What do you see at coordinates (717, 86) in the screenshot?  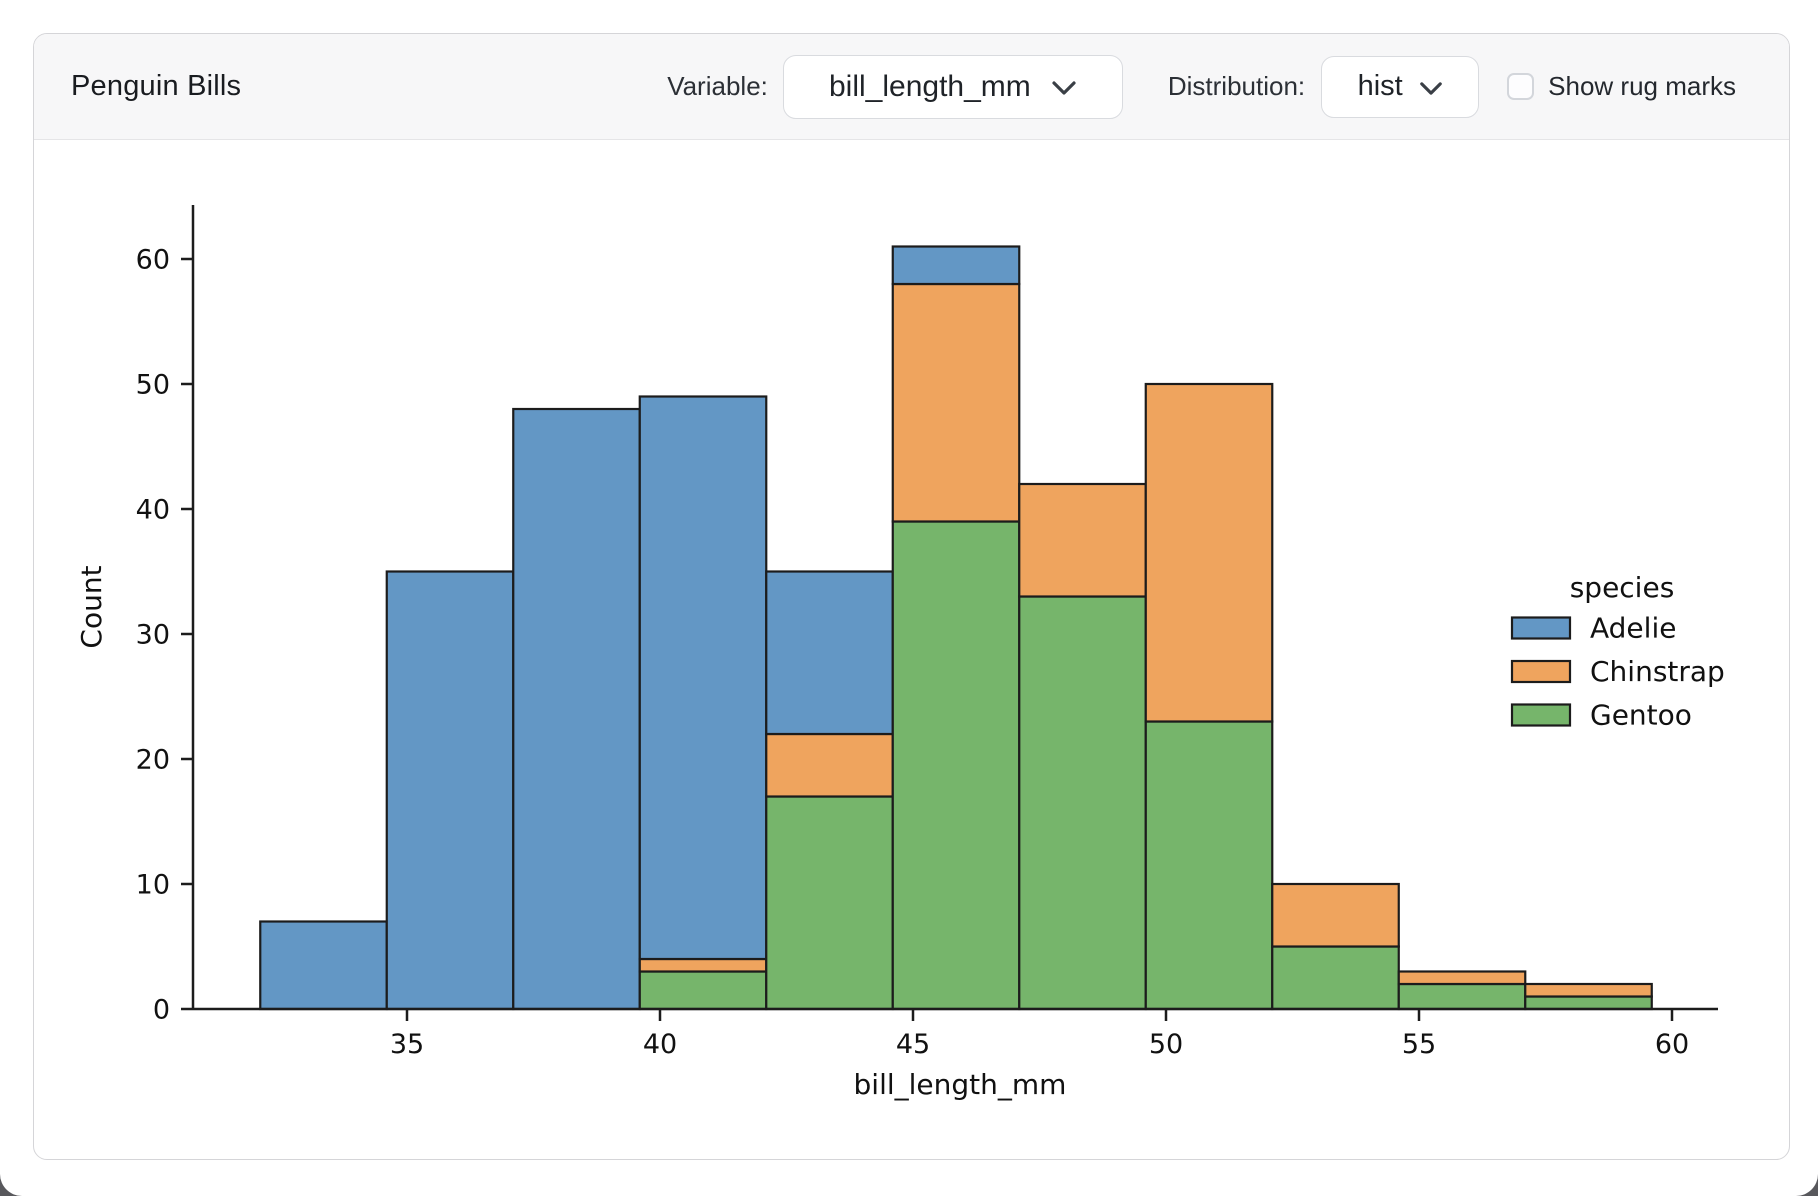 I see `variable-label: Variable:` at bounding box center [717, 86].